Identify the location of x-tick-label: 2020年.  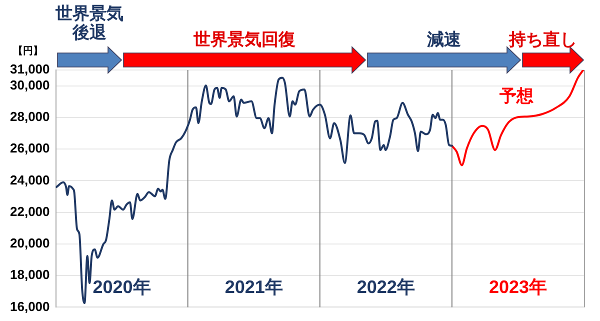
(121, 286).